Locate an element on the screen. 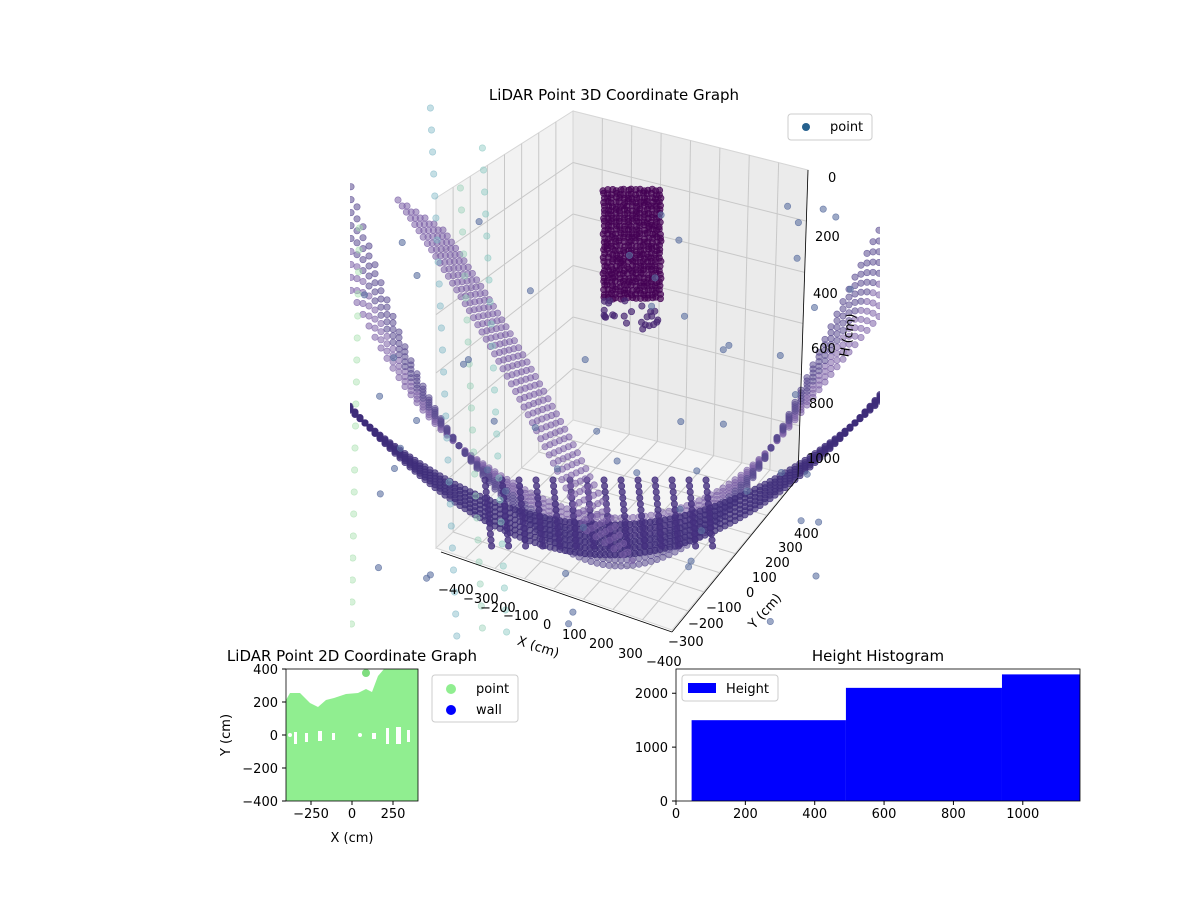 Image resolution: width=1200 pixels, height=900 pixels. x-tick-4: 0 is located at coordinates (547, 625).